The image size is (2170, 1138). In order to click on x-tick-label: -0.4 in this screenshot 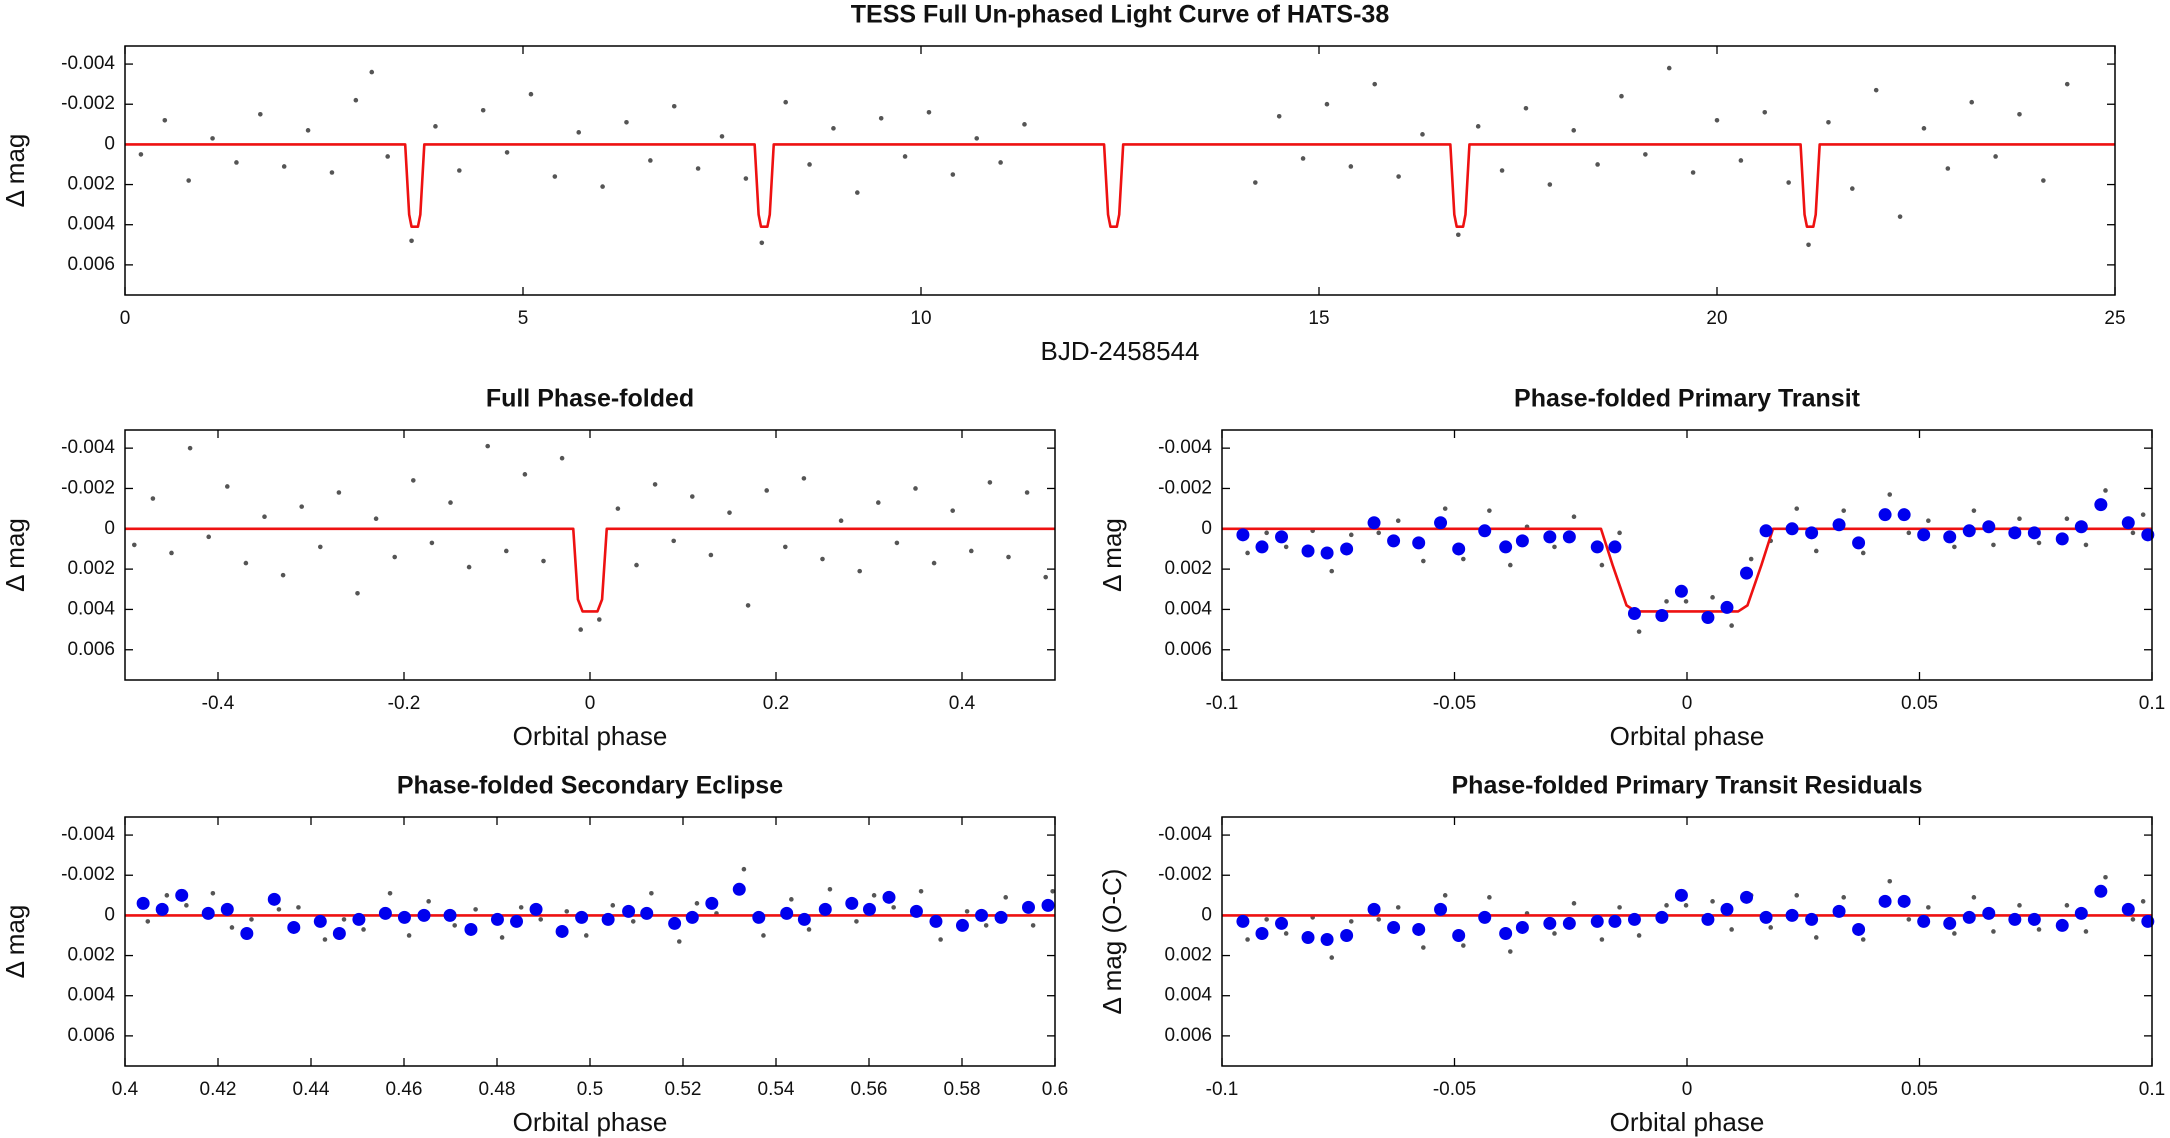, I will do `click(218, 703)`.